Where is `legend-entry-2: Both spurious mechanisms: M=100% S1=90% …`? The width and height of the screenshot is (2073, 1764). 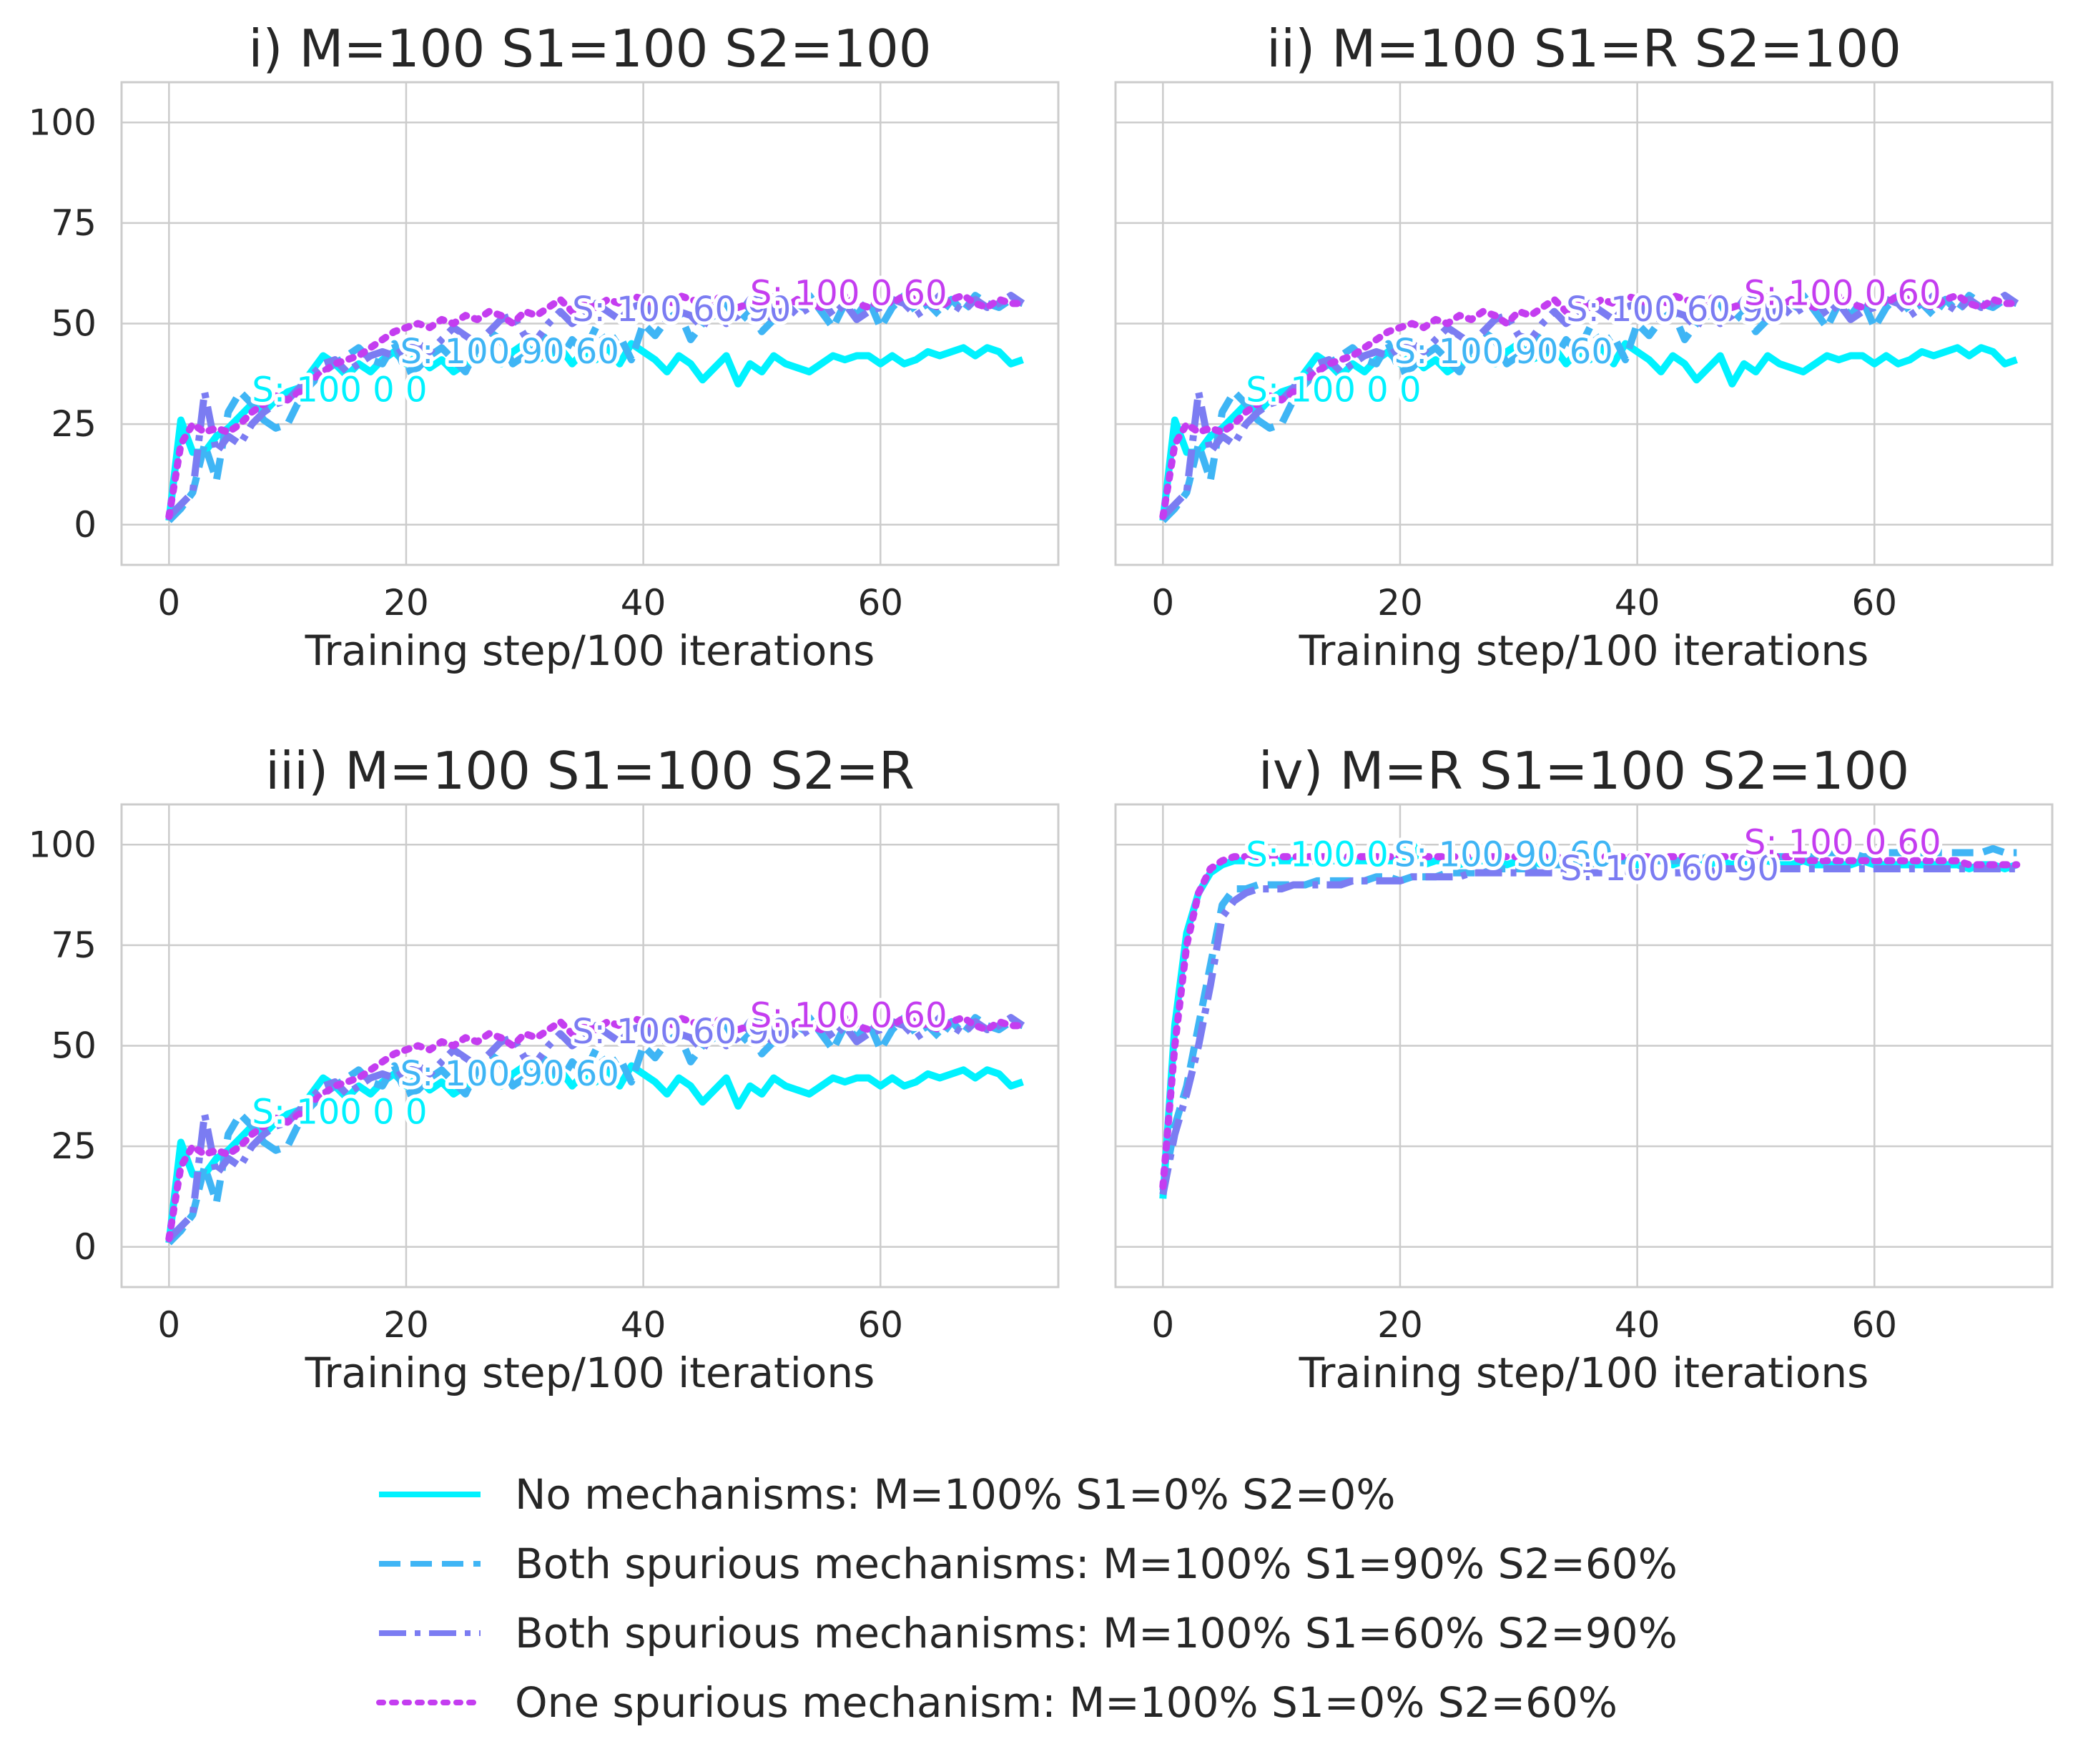
legend-entry-2: Both spurious mechanisms: M=100% S1=90% … is located at coordinates (1096, 1563).